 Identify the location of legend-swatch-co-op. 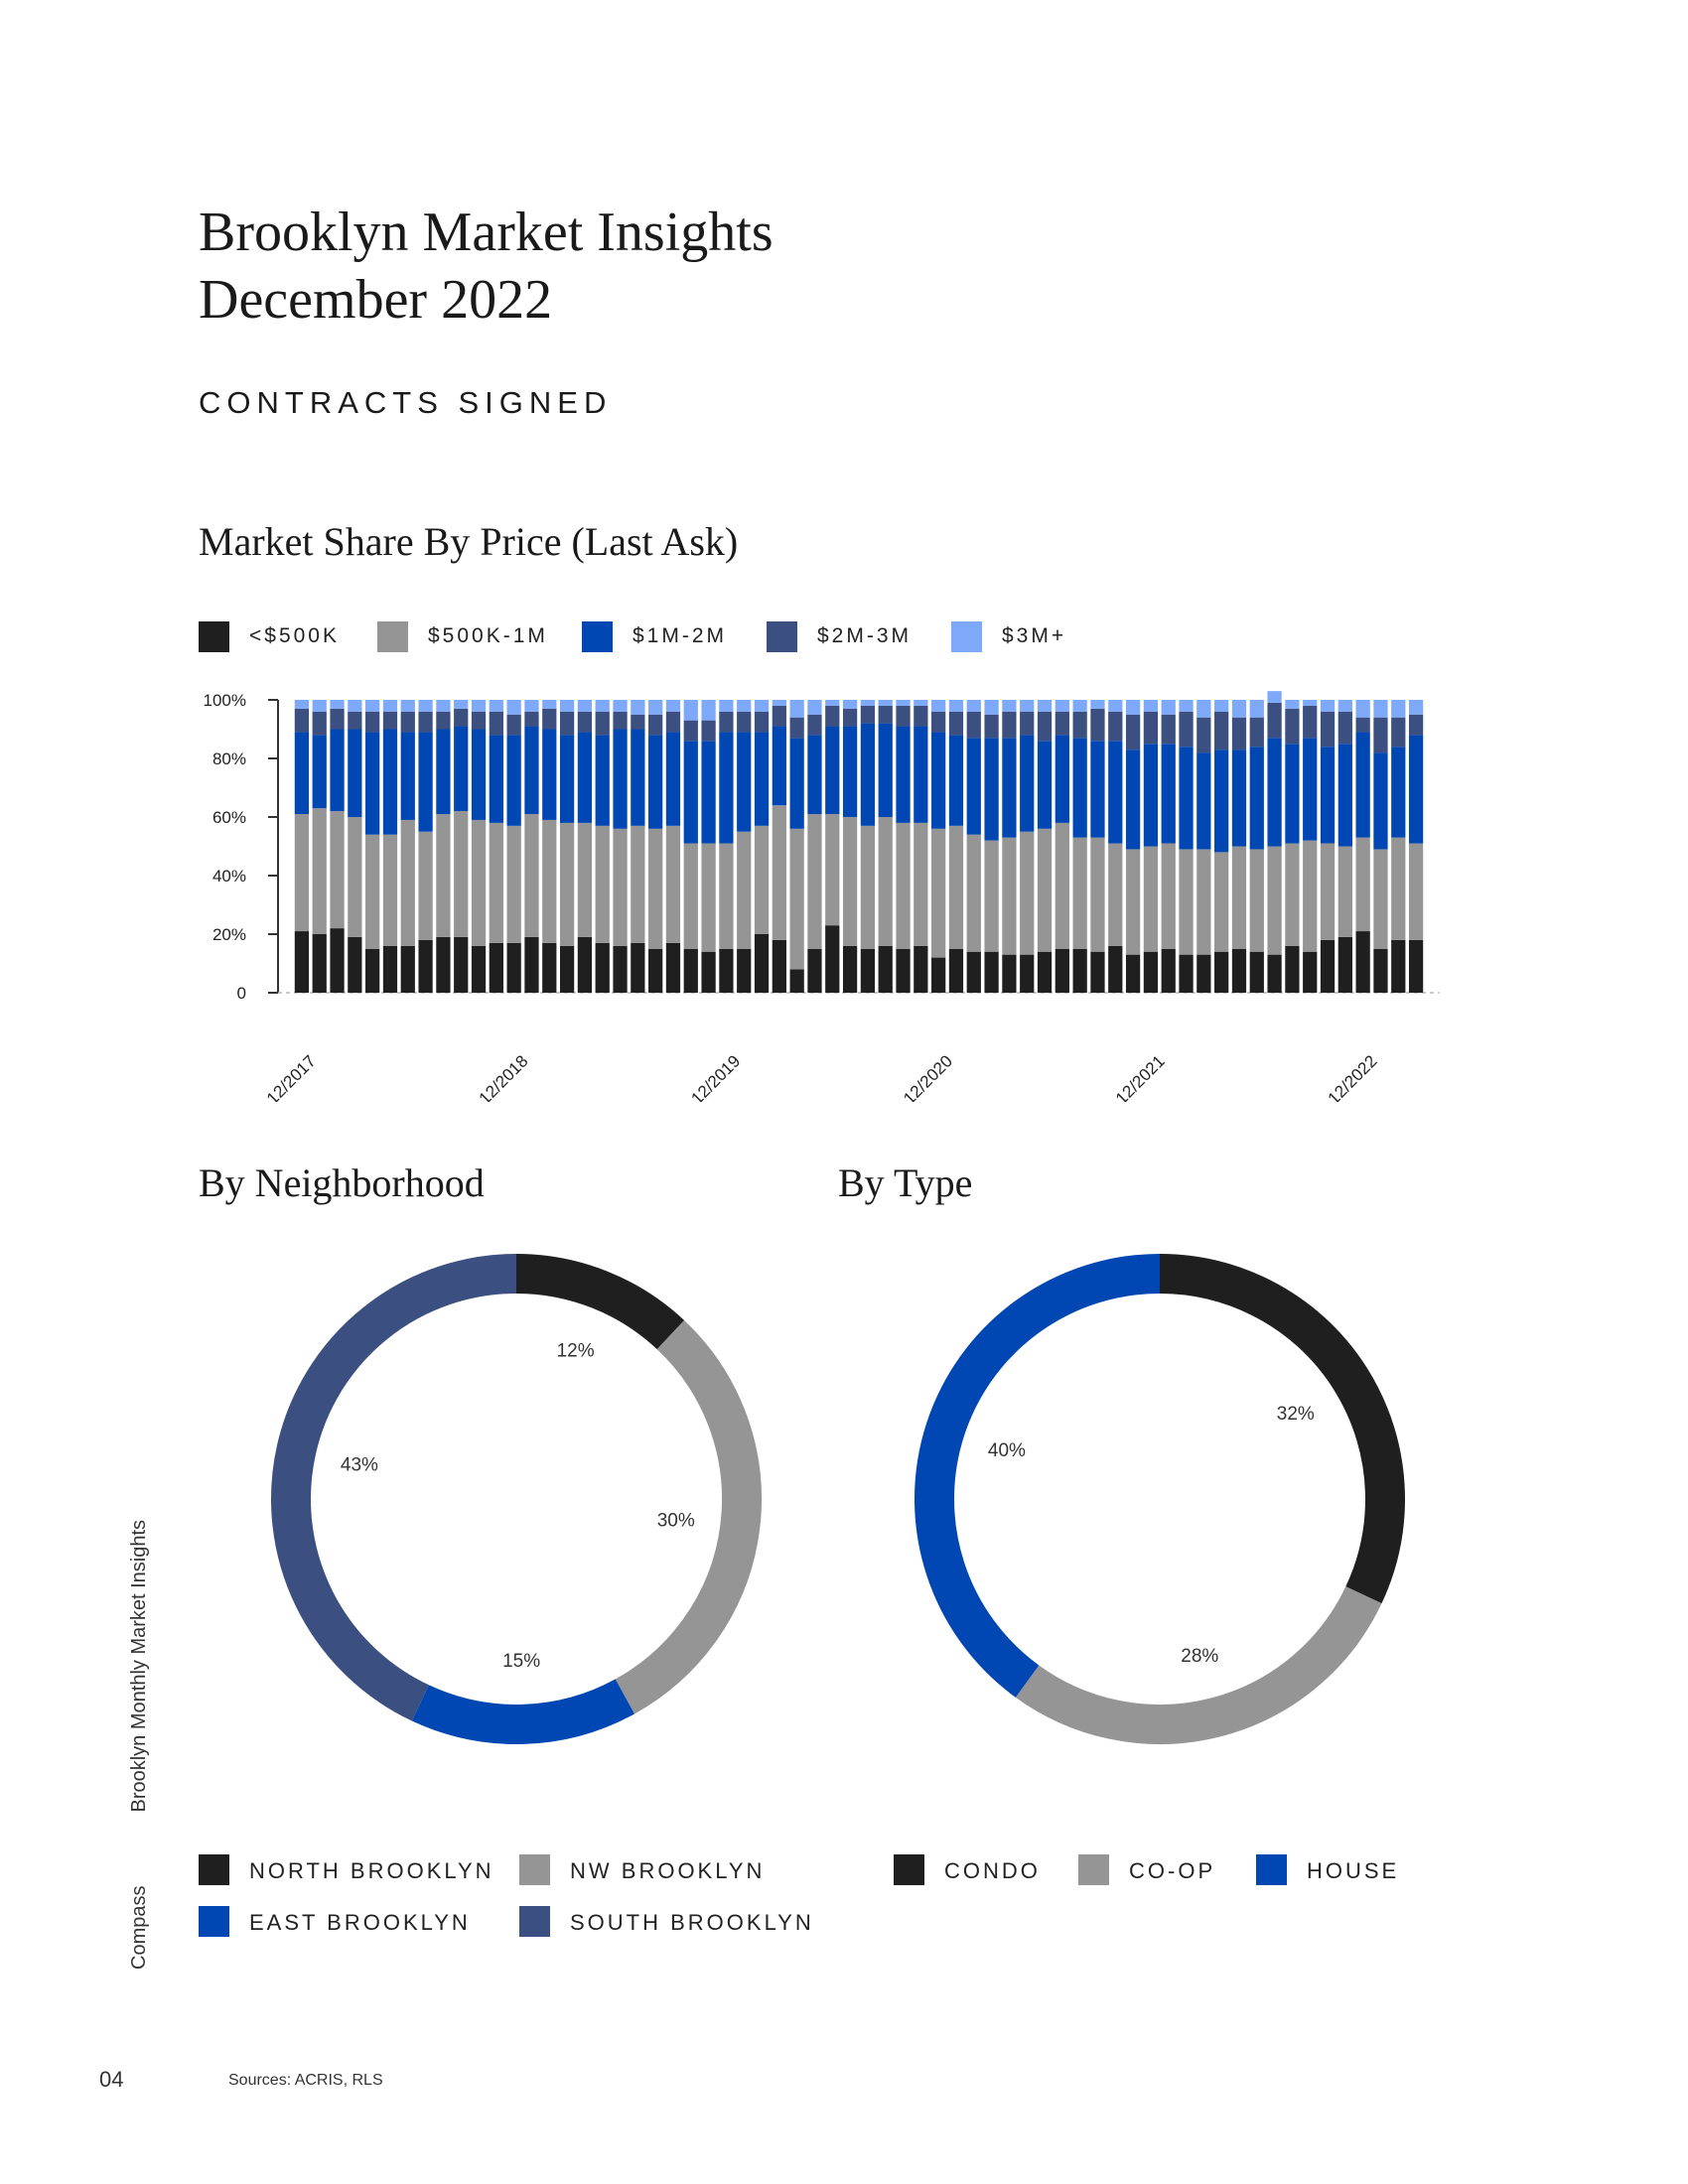
(1093, 1869).